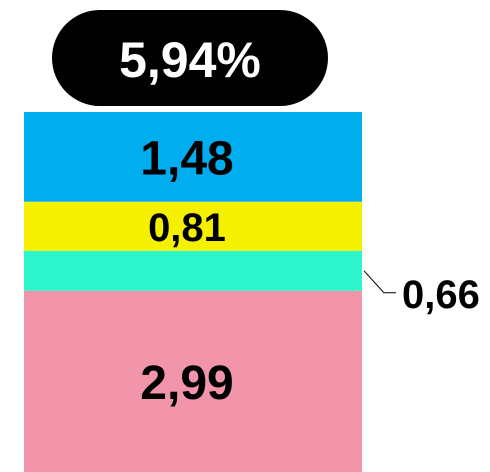  Describe the element at coordinates (379, 282) in the screenshot. I see `leader-line` at that location.